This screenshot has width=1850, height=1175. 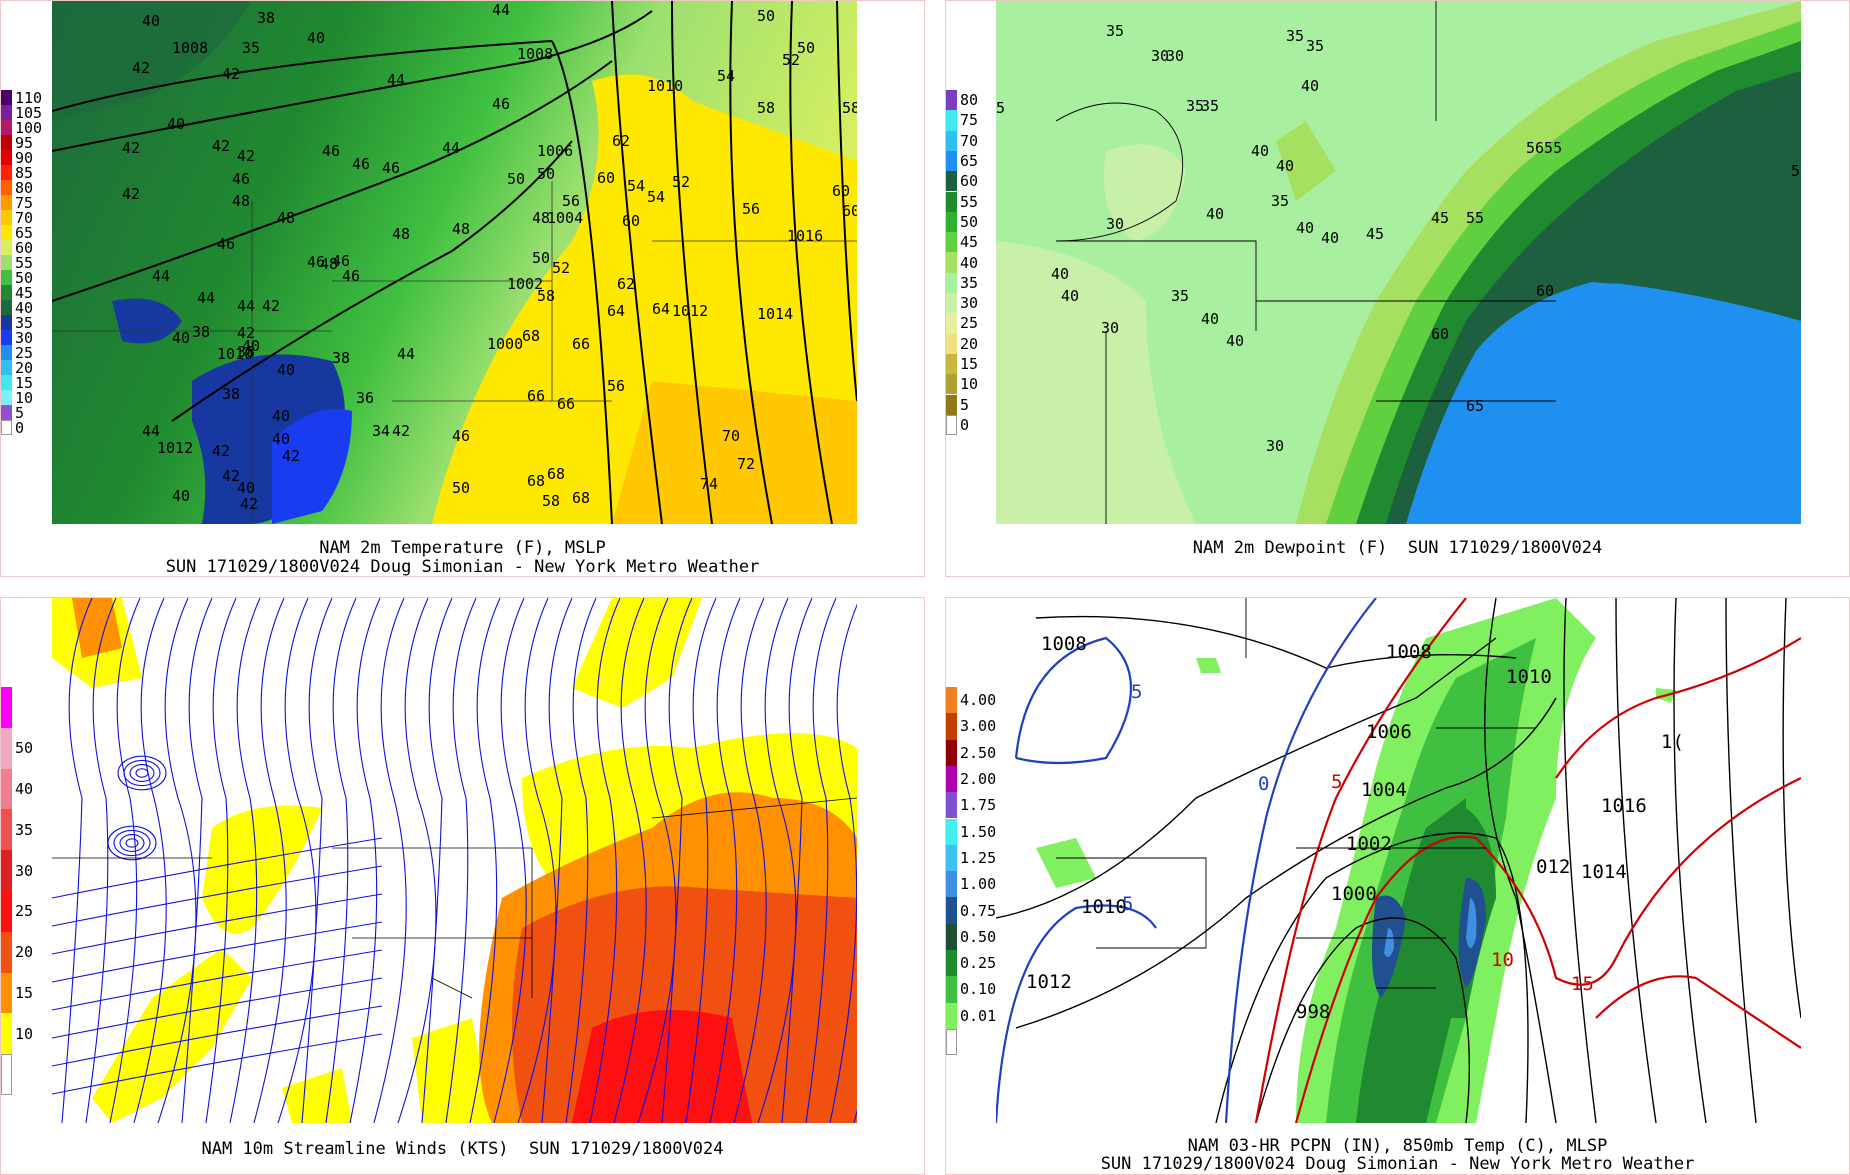 I want to click on legend-label: 60, so click(x=969, y=181).